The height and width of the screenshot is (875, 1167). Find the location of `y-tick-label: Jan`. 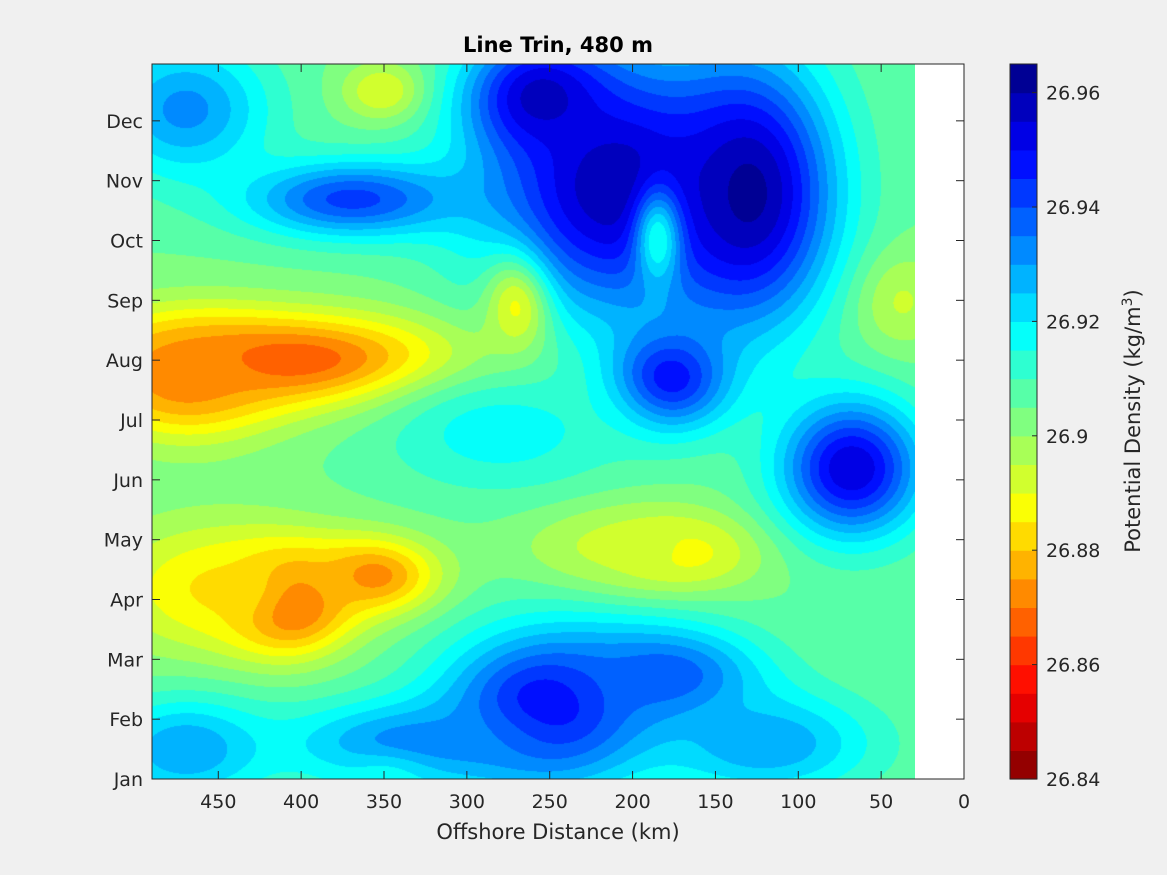

y-tick-label: Jan is located at coordinates (128, 780).